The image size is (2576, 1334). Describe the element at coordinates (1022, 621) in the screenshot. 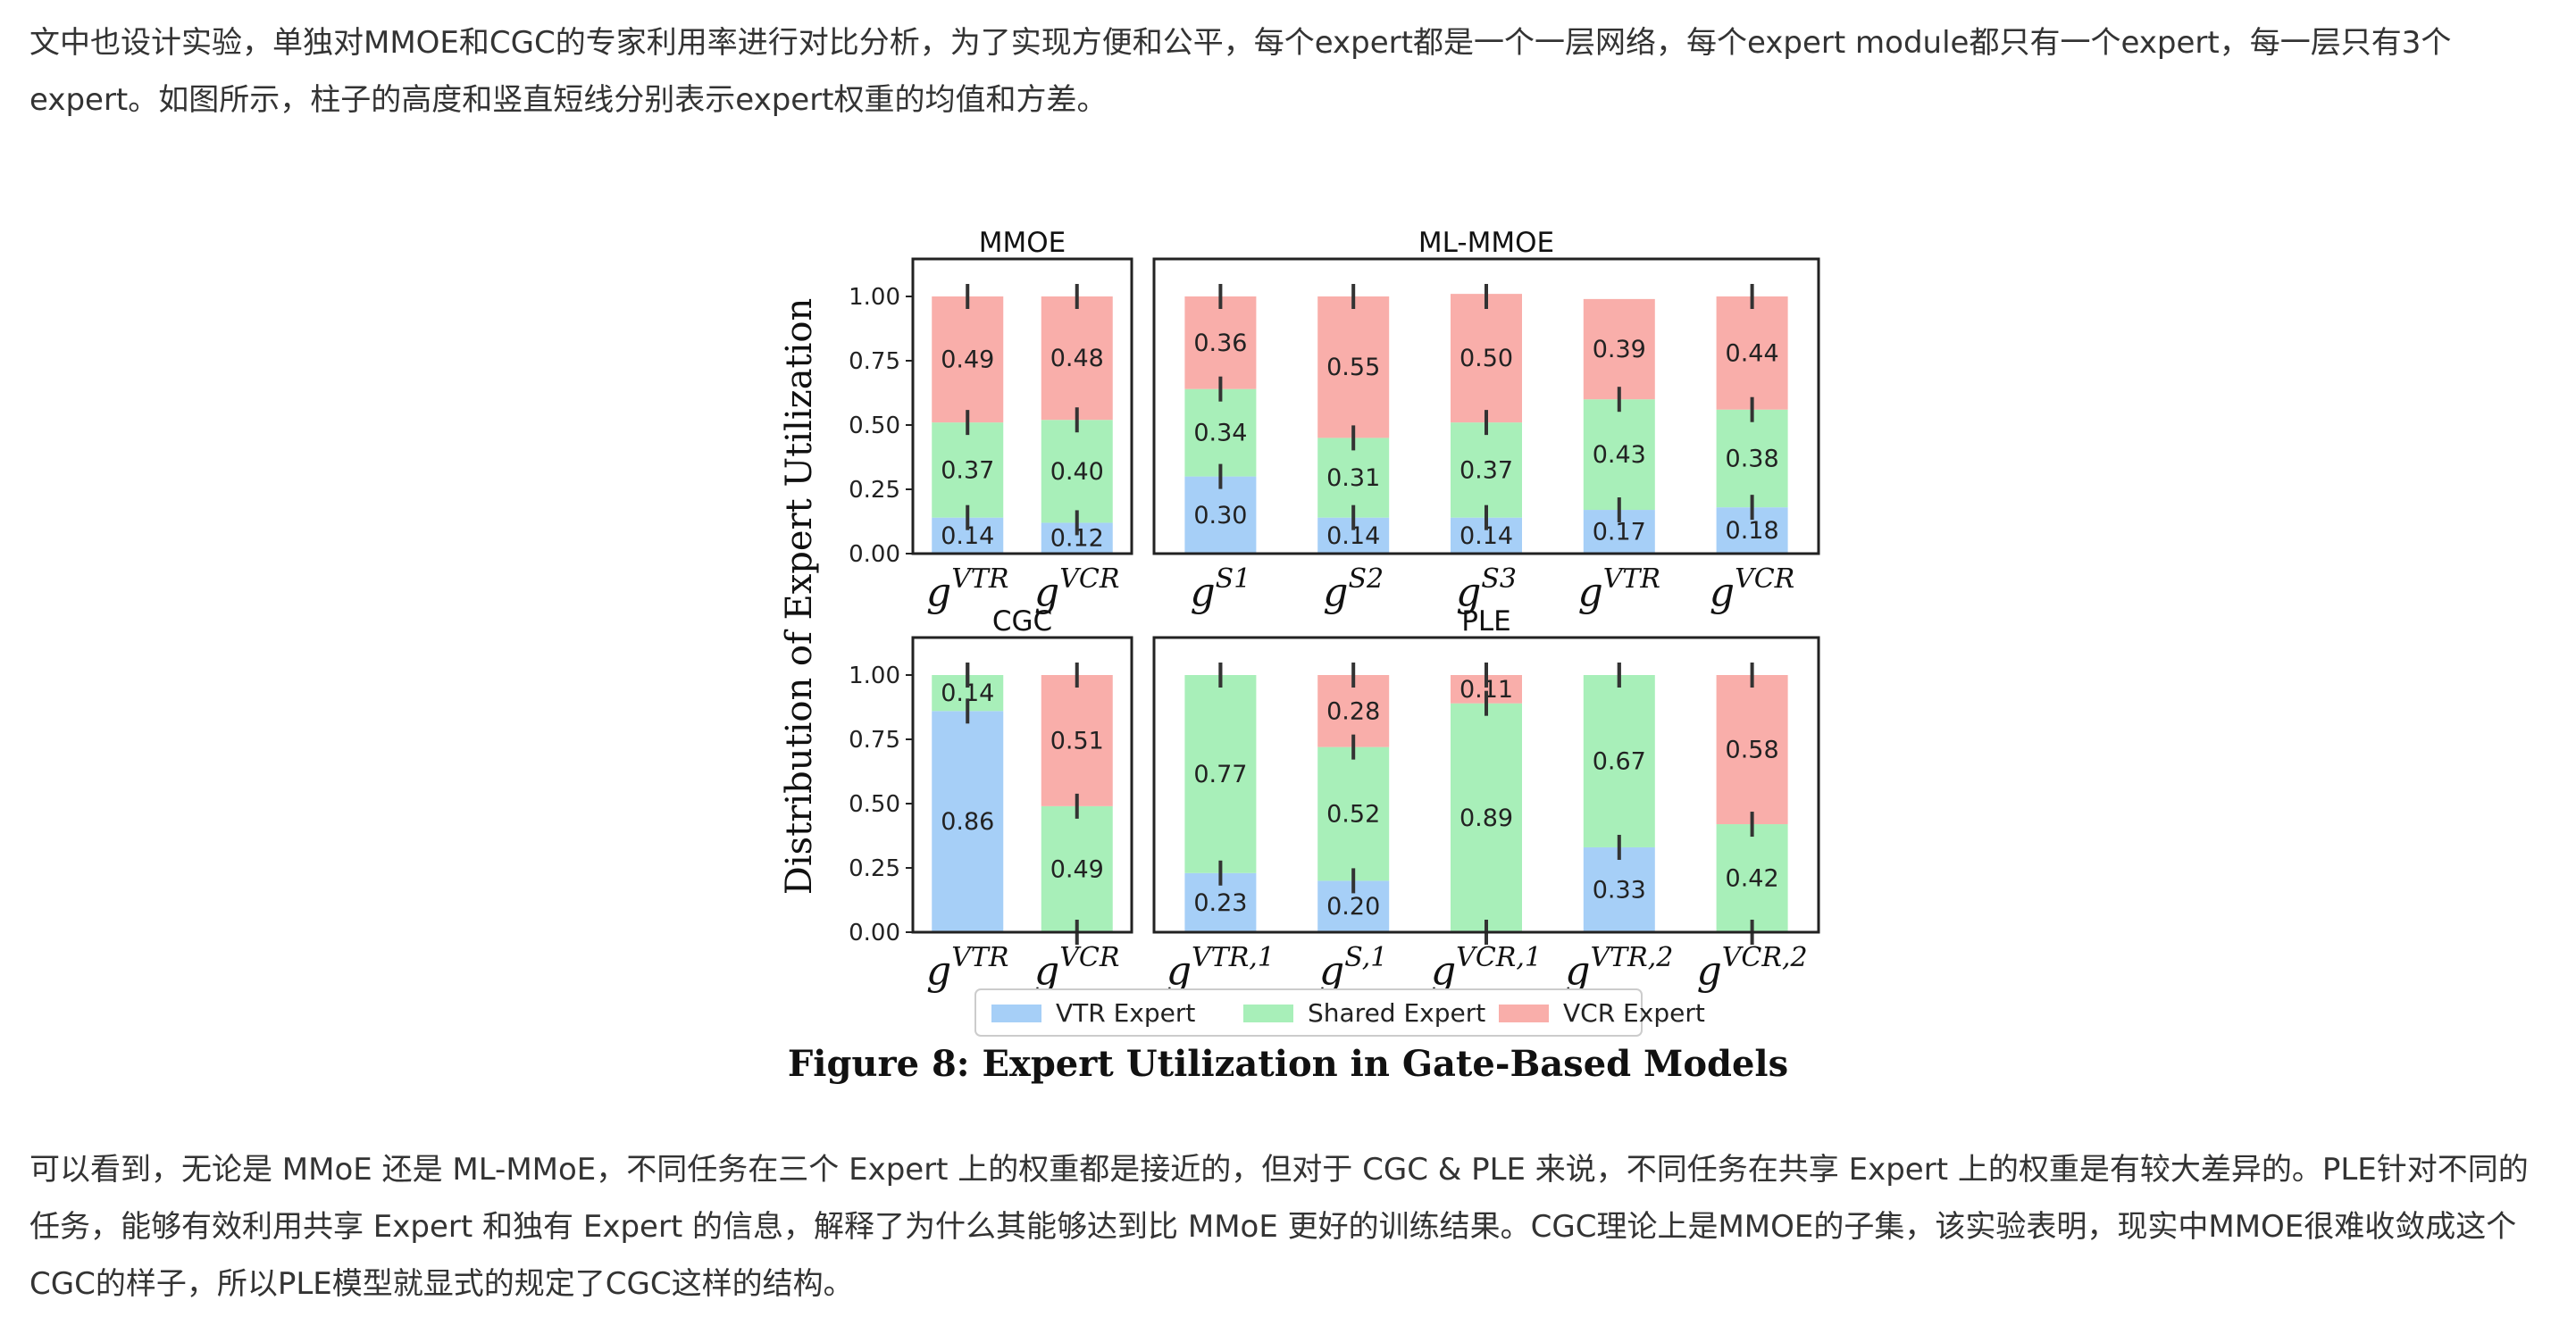

I see `panel-title: CGC` at that location.